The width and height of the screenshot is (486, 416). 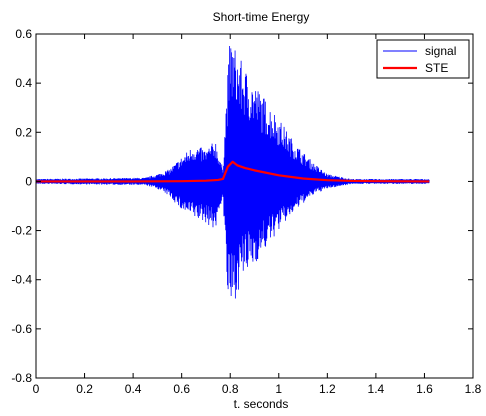 I want to click on x-tick-label: 0.6, so click(x=181, y=389).